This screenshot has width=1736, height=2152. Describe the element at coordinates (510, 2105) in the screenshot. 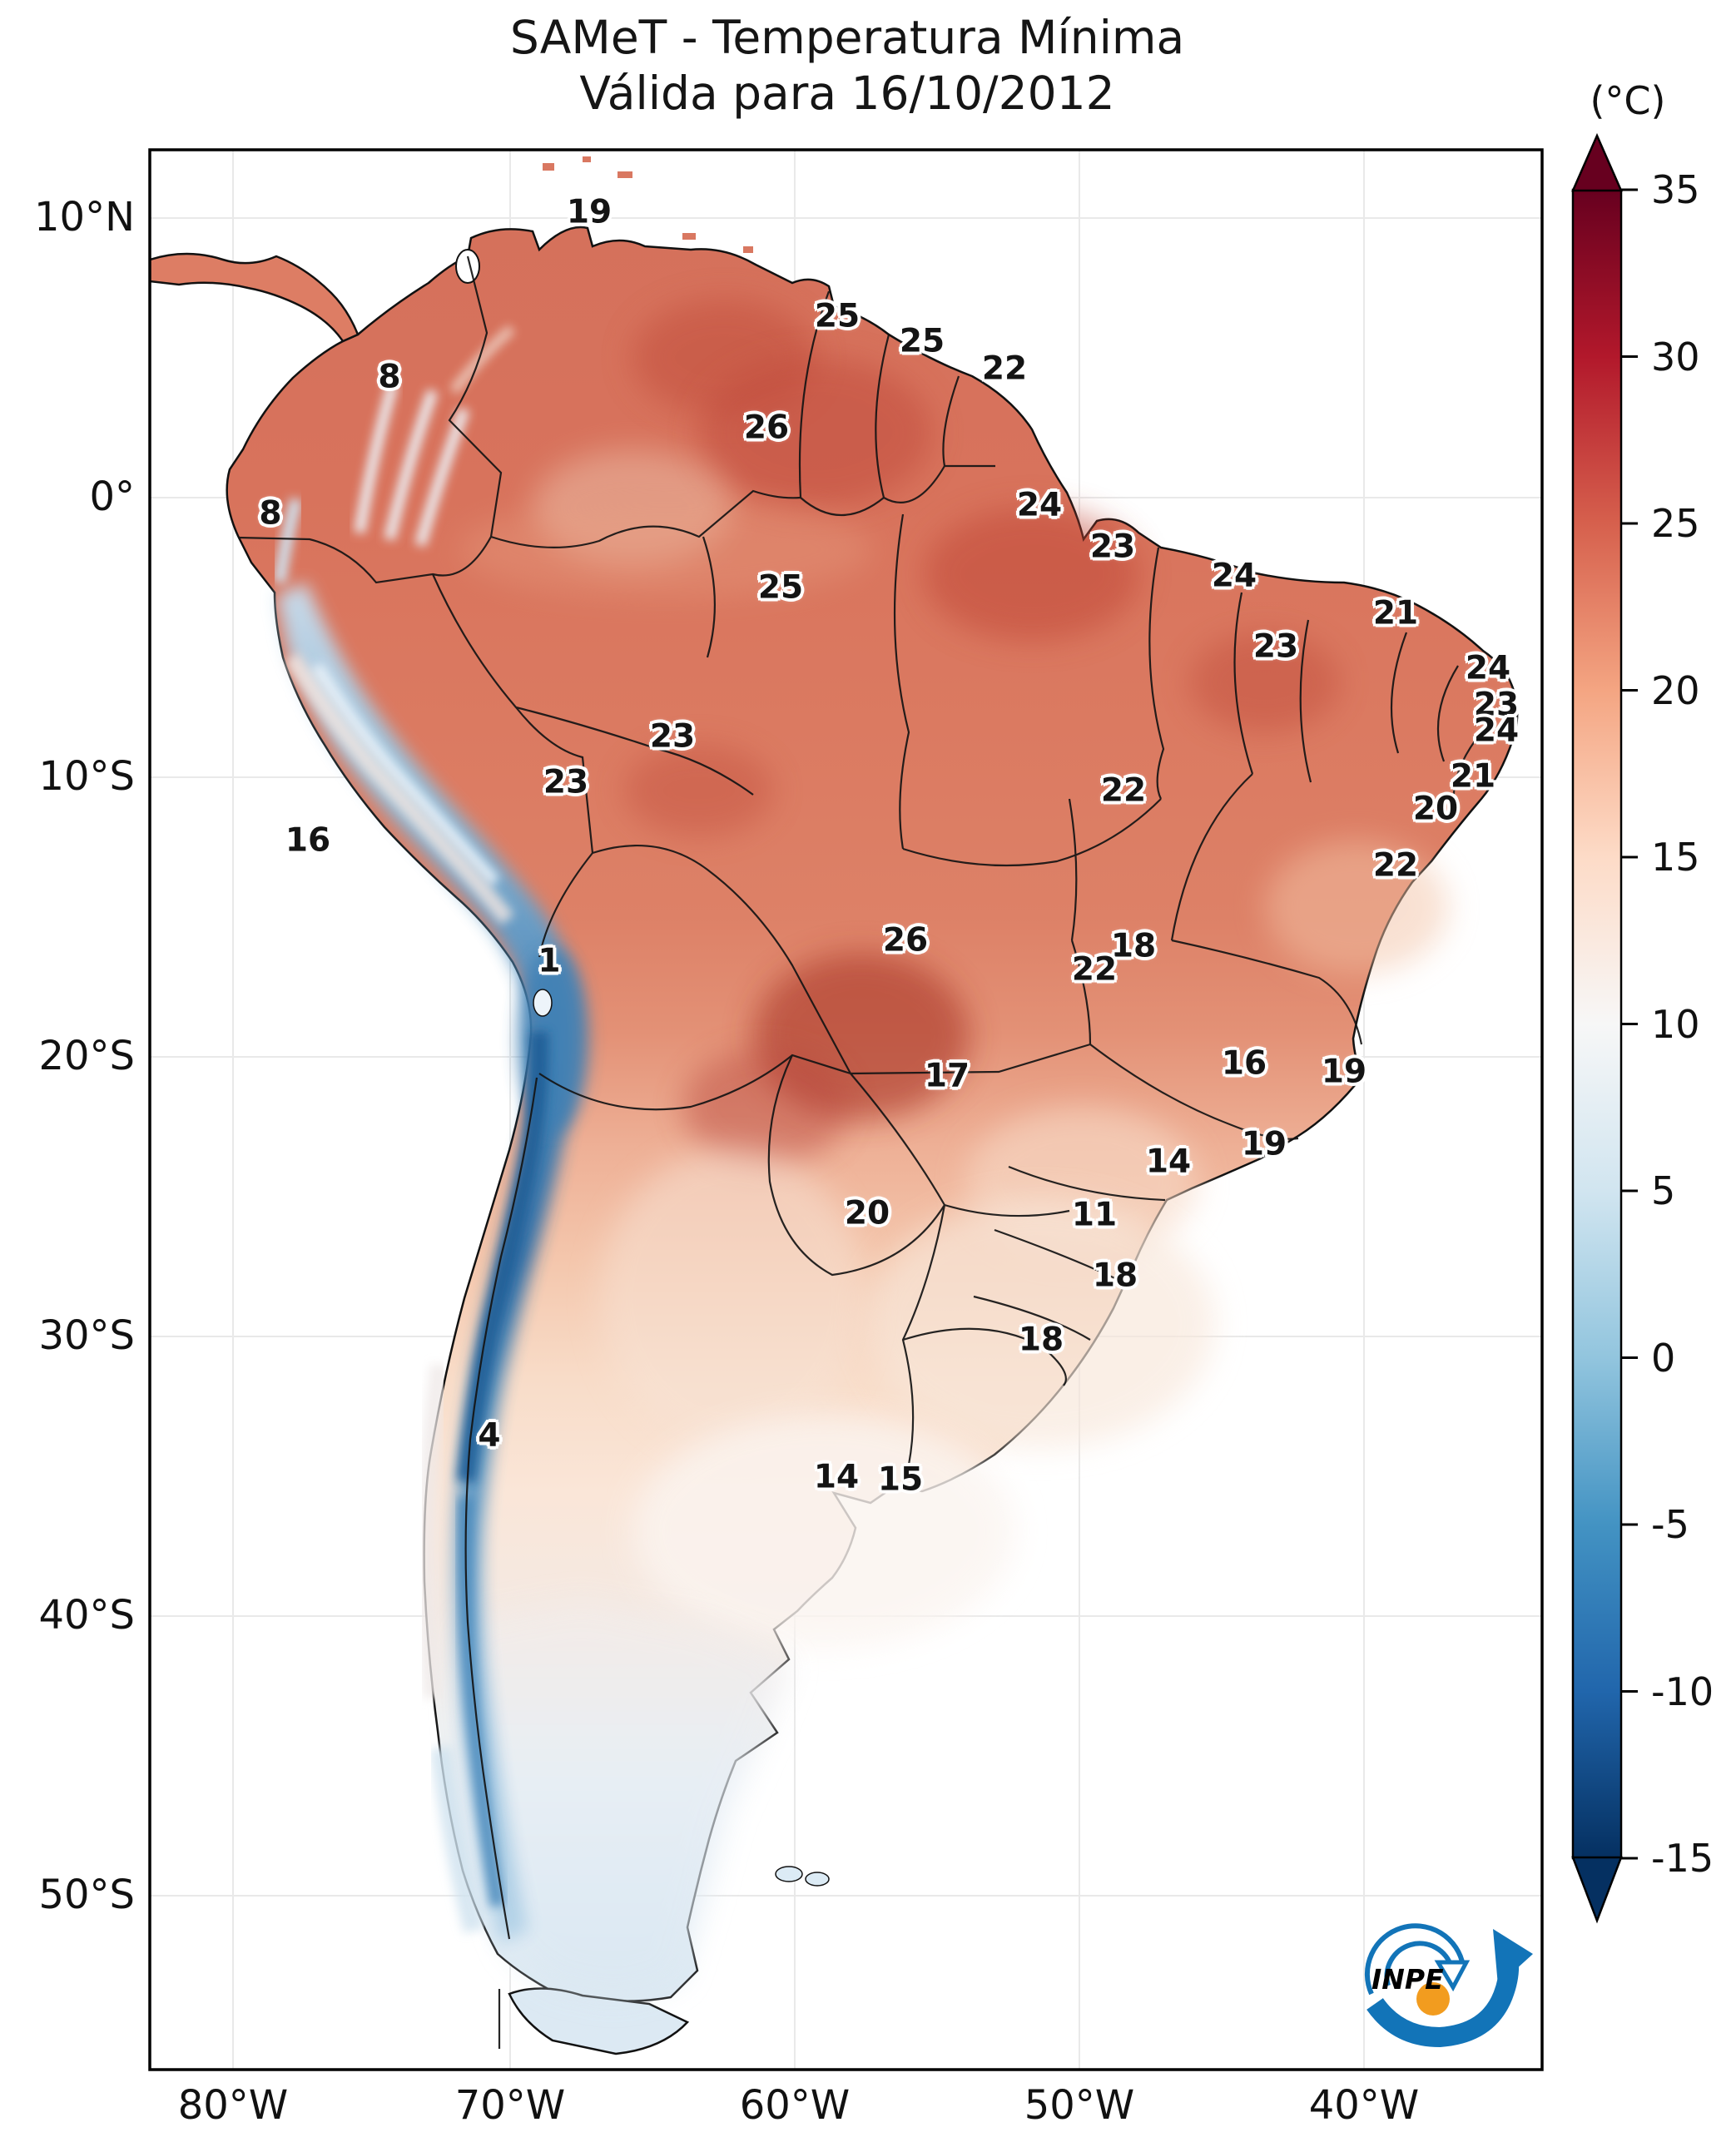

I see `x-tick-label: 70°W` at that location.